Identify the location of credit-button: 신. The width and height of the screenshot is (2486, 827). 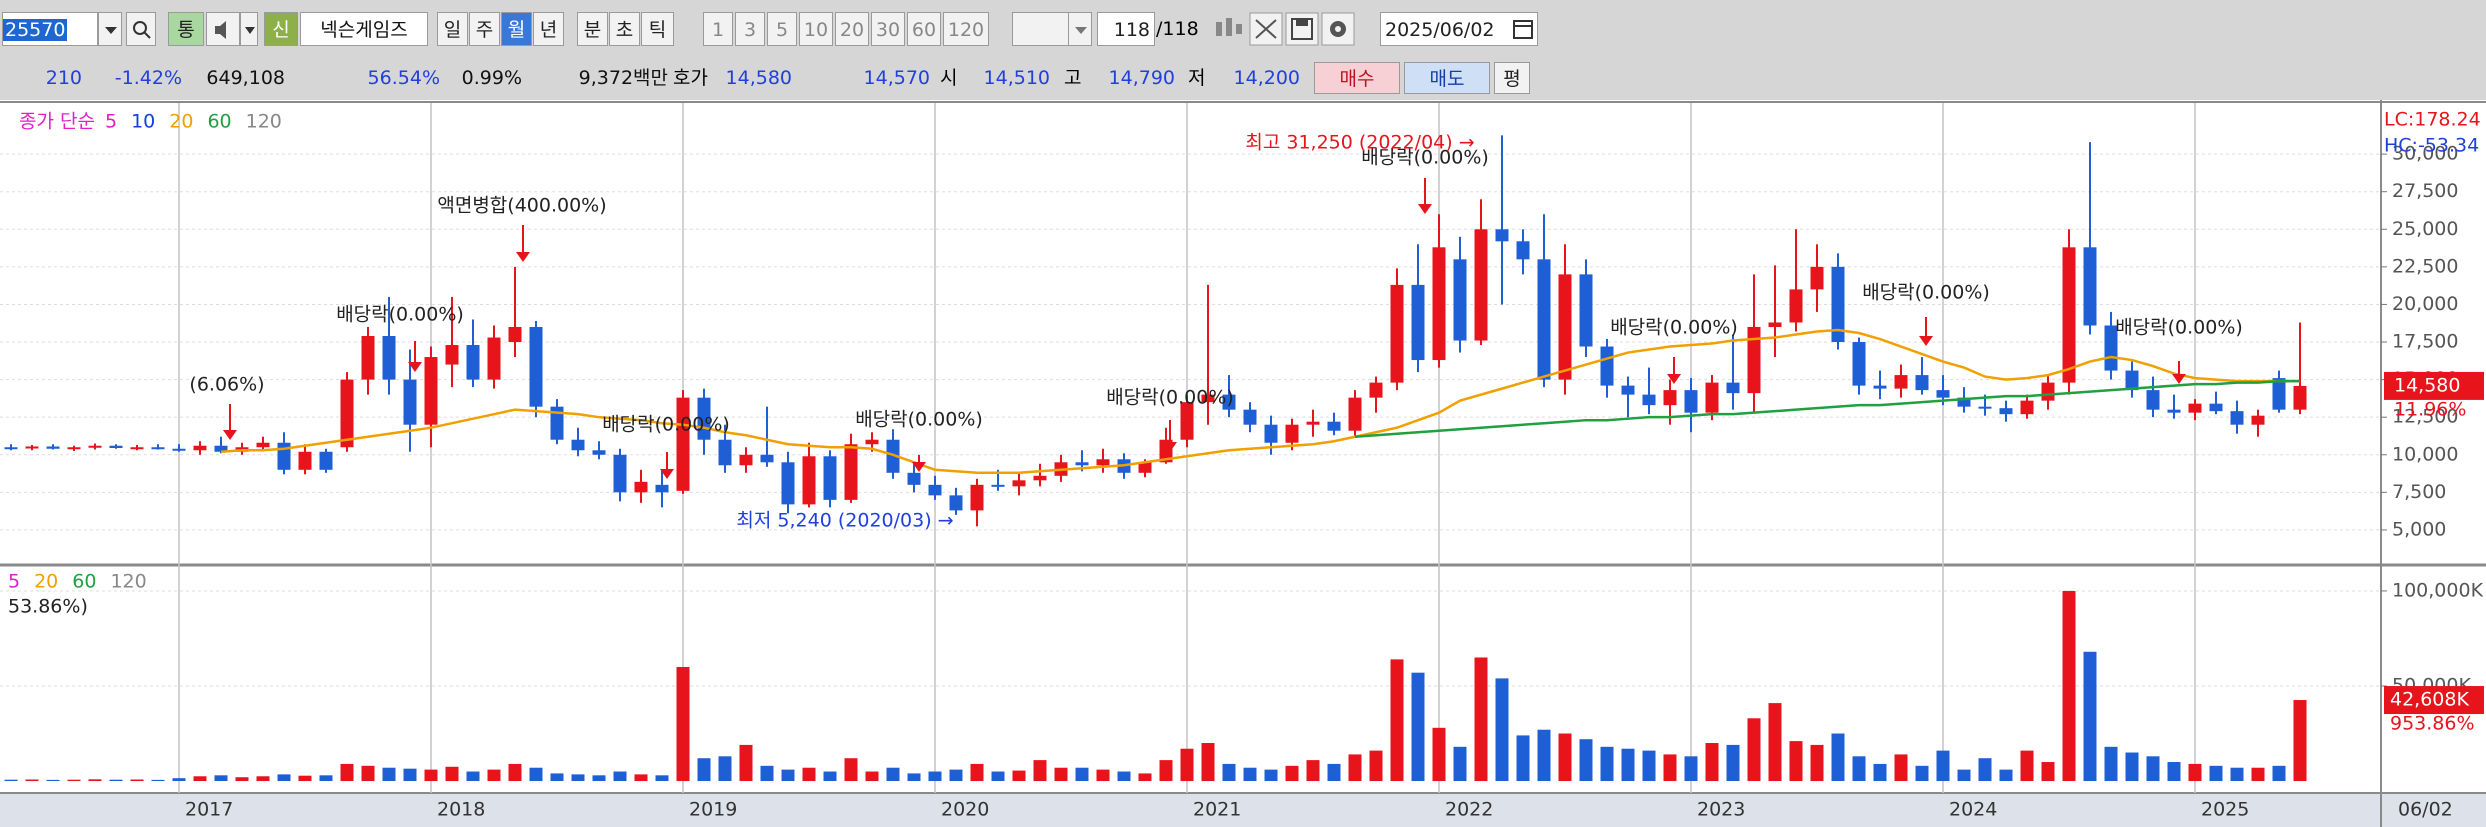
(281, 29).